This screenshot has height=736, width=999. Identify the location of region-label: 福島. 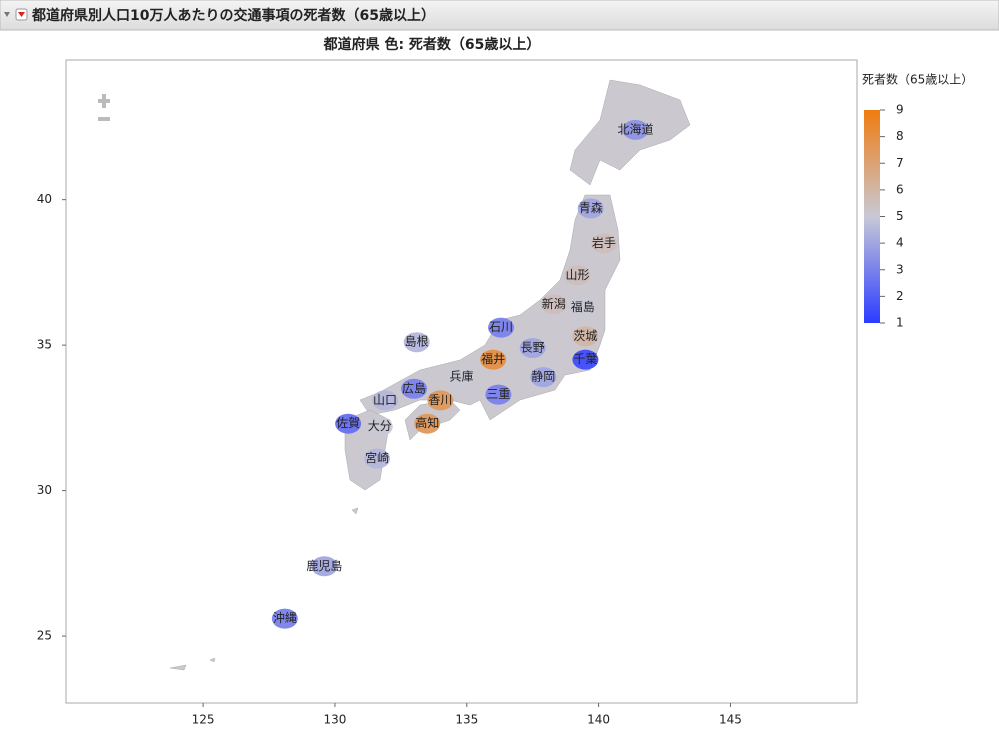
(583, 306).